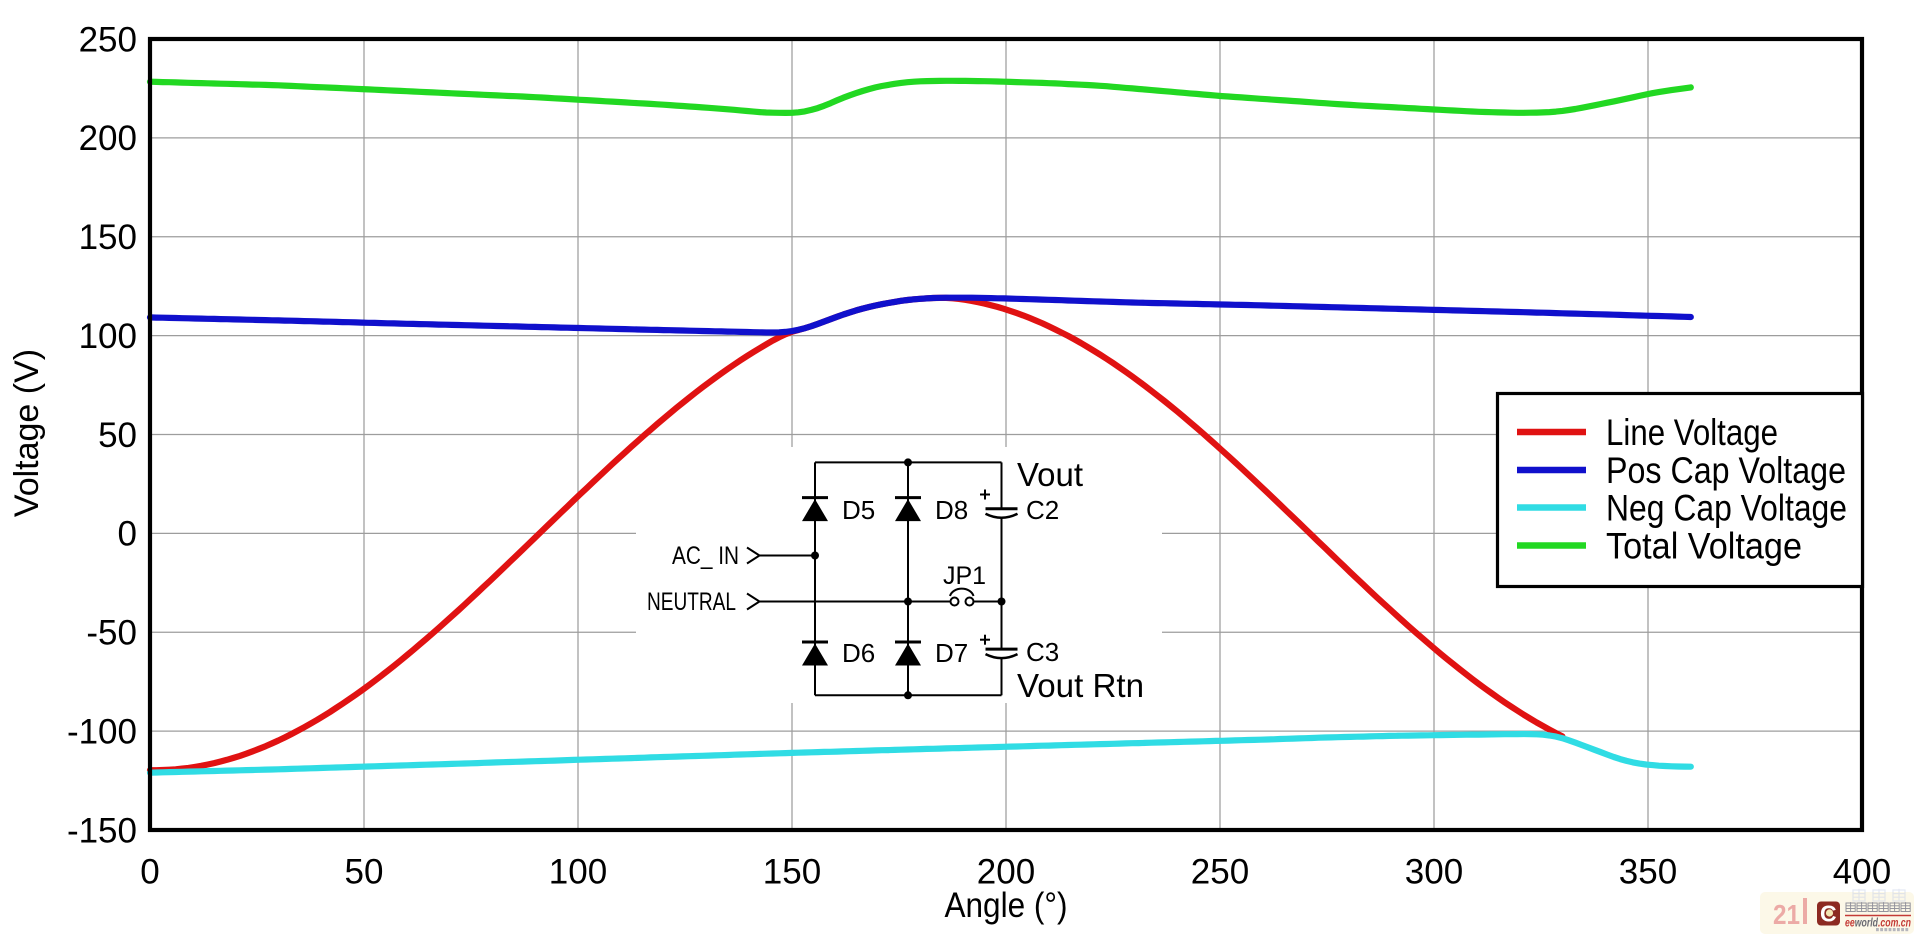 The width and height of the screenshot is (1915, 937). What do you see at coordinates (27, 433) in the screenshot?
I see `svg-text: Voltage (V)` at bounding box center [27, 433].